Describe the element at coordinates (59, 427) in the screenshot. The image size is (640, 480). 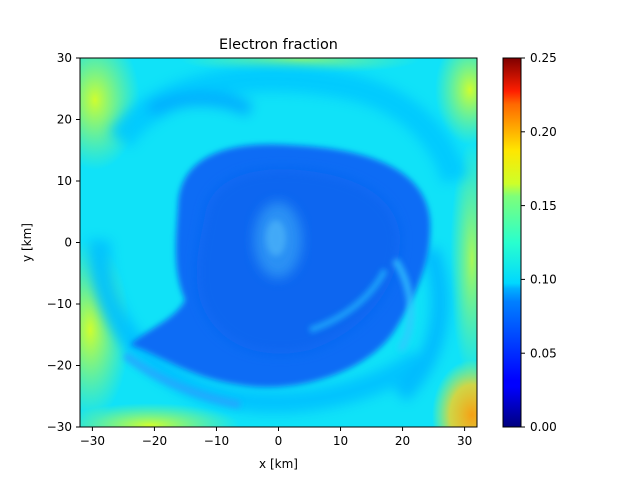
I see `y-tick-label: −30` at that location.